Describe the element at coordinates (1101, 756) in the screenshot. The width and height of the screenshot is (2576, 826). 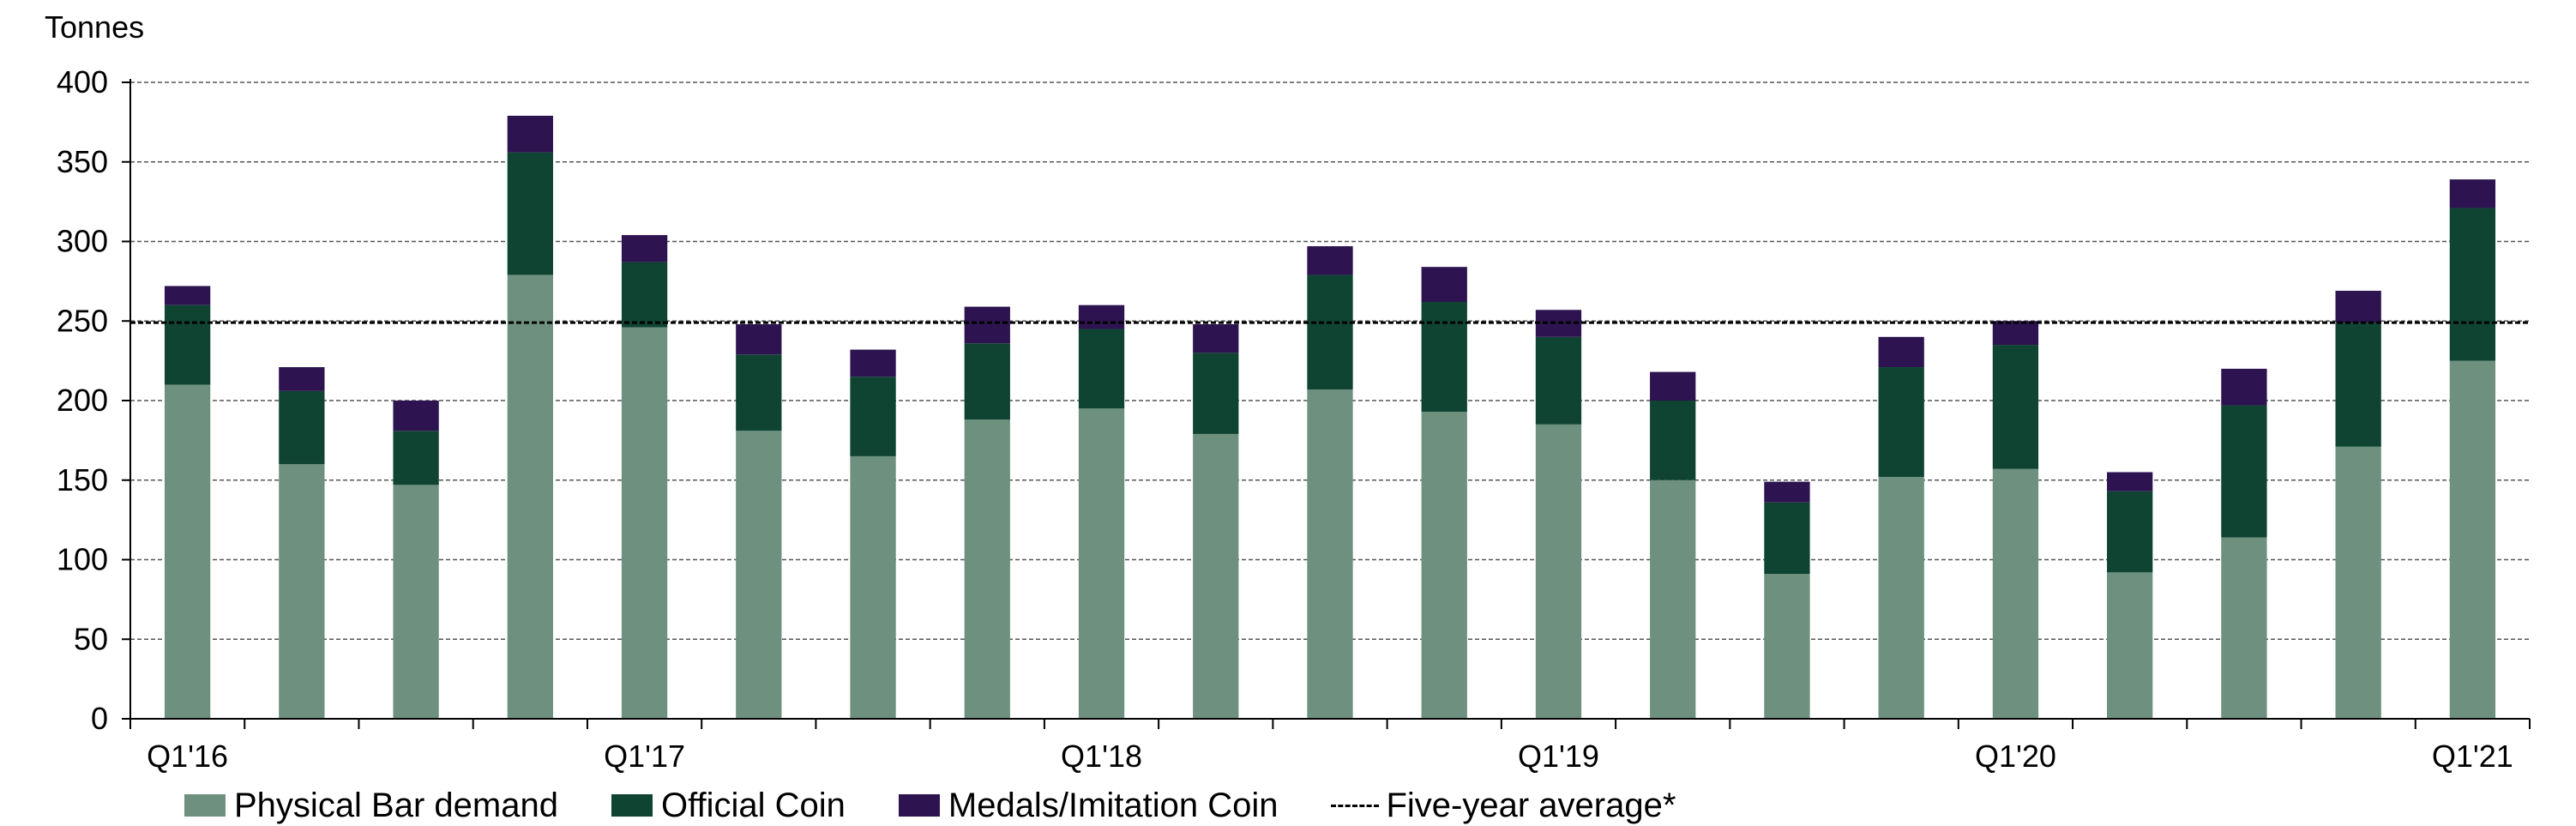
I see `x-tick-label: Q1'18` at that location.